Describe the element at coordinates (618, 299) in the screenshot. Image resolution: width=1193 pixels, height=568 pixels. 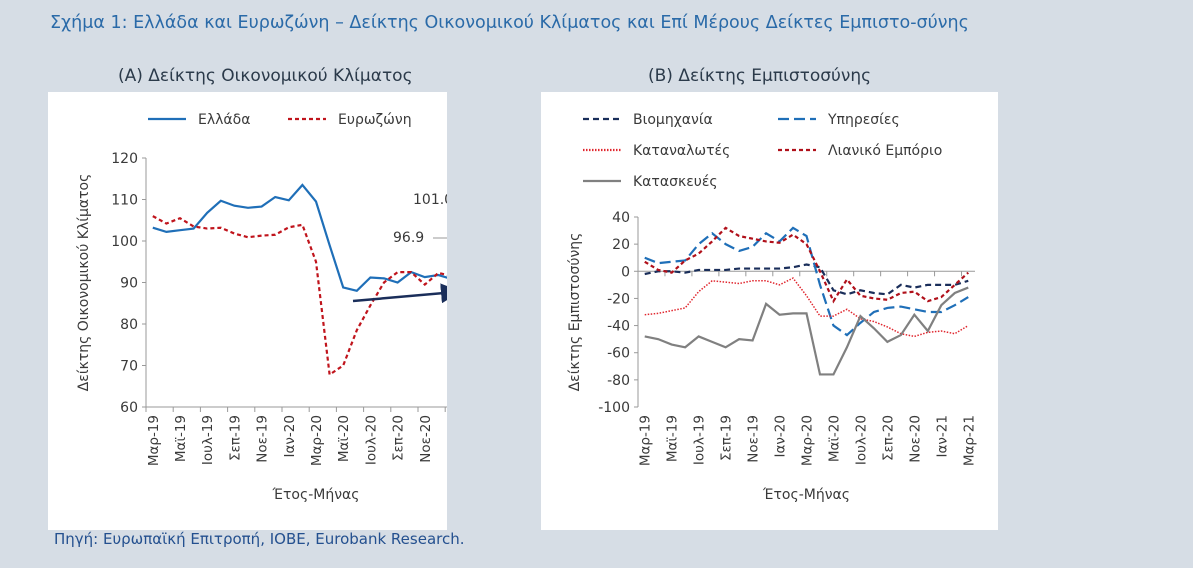
I see `y-tick-label: -20` at that location.